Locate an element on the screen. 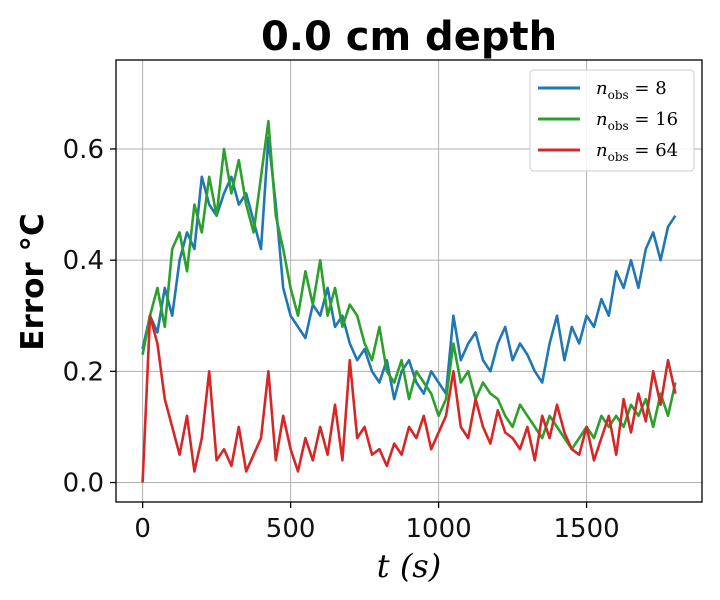 The width and height of the screenshot is (720, 600). chart-title: 0.0 cm depth is located at coordinates (409, 37).